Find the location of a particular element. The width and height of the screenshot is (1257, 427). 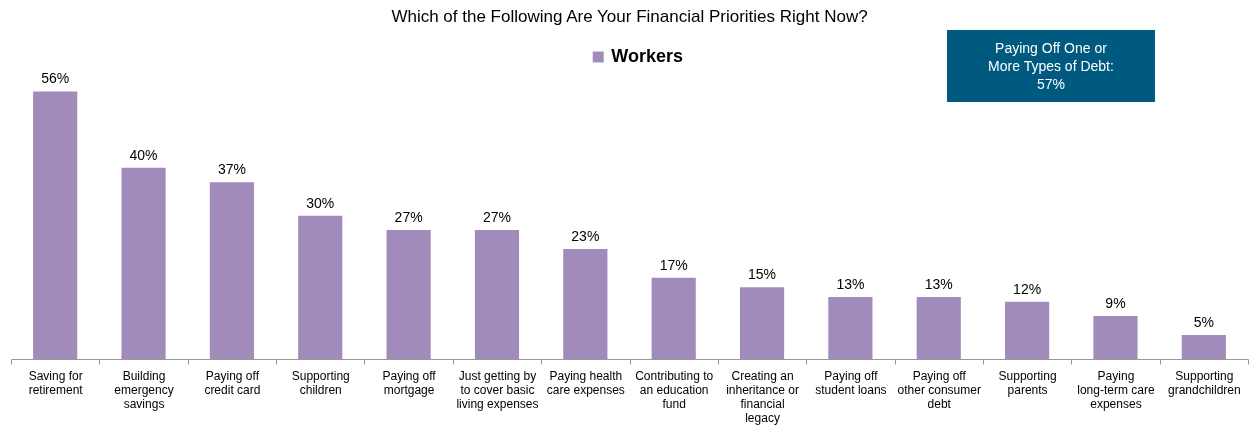

x-tick-label: Supporting grandchildren is located at coordinates (1204, 382).